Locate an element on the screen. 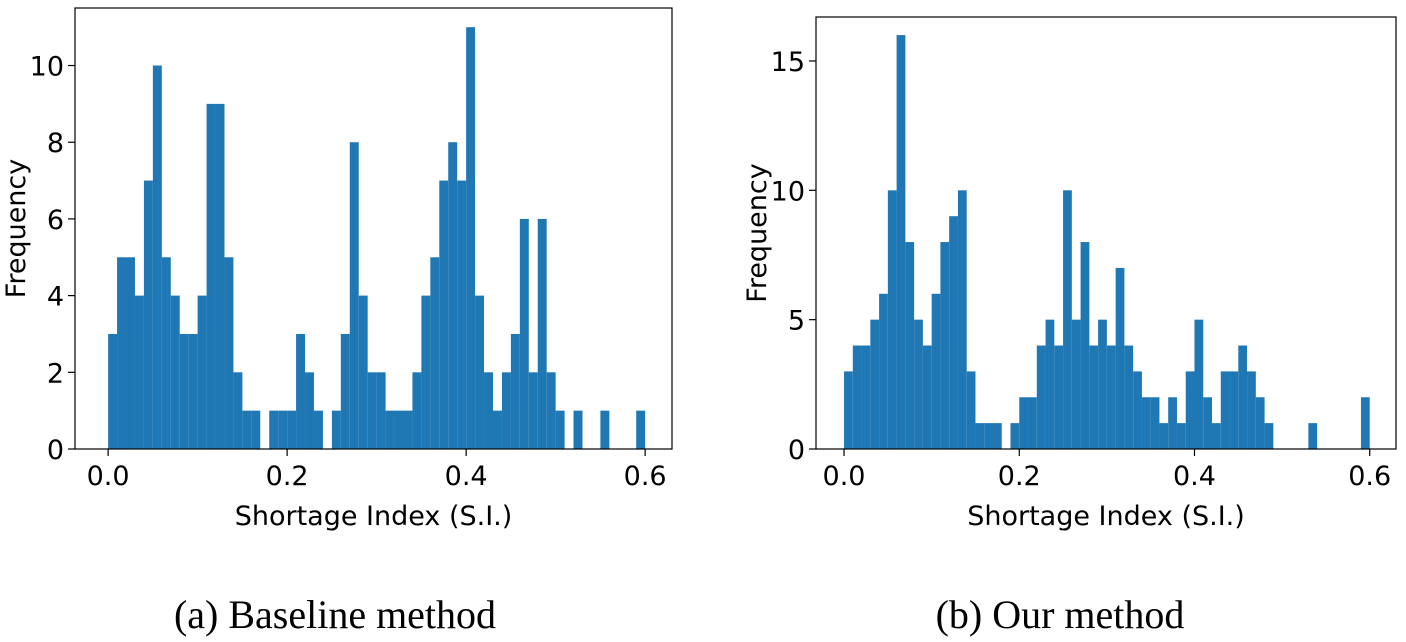 This screenshot has height=642, width=1406. y-tick-label: 5 is located at coordinates (796, 321).